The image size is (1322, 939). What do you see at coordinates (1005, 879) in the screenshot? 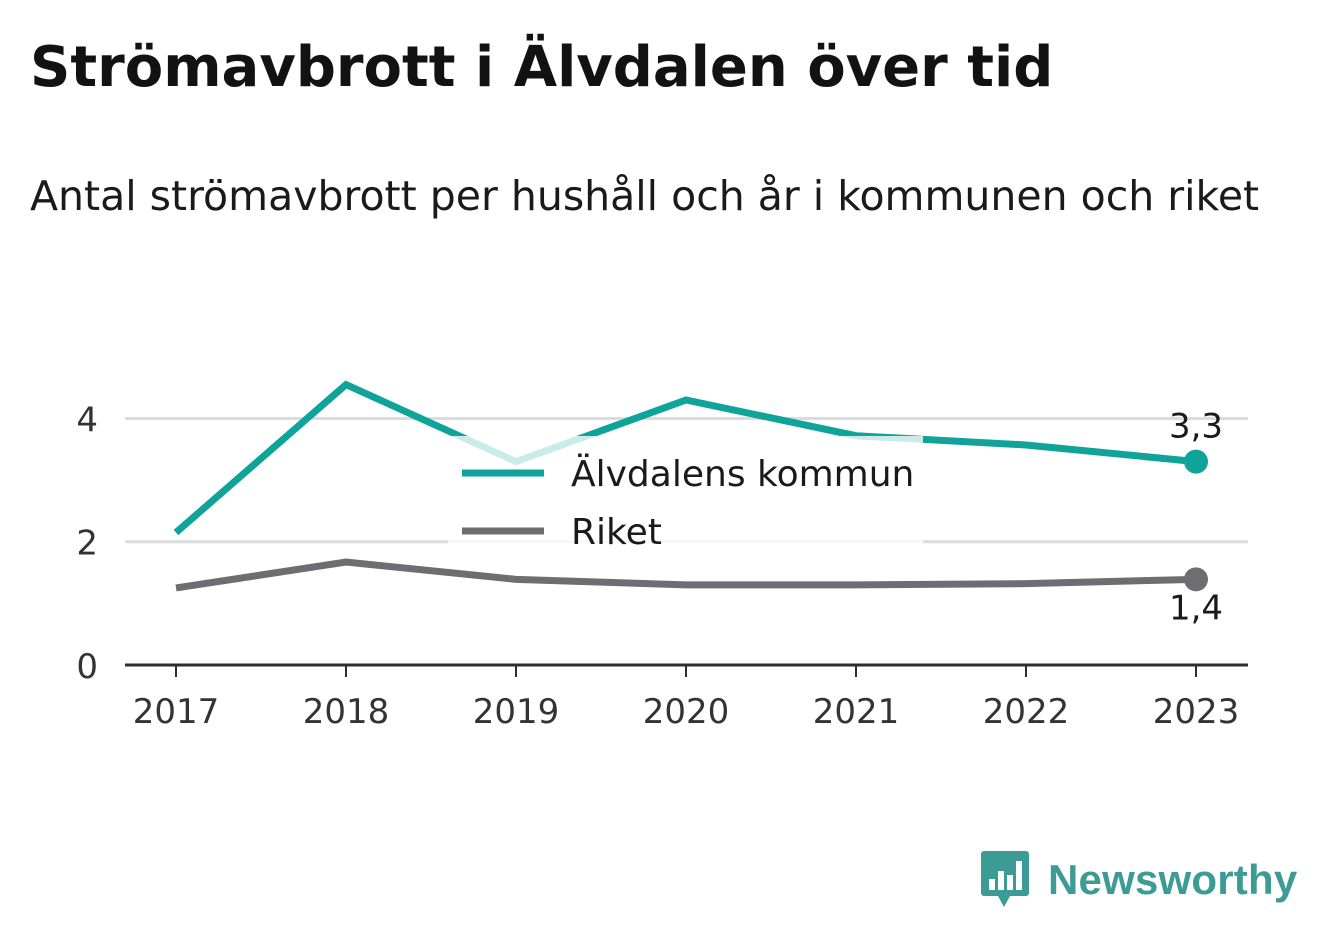
I see `newsworthy-bar-chart-icon` at bounding box center [1005, 879].